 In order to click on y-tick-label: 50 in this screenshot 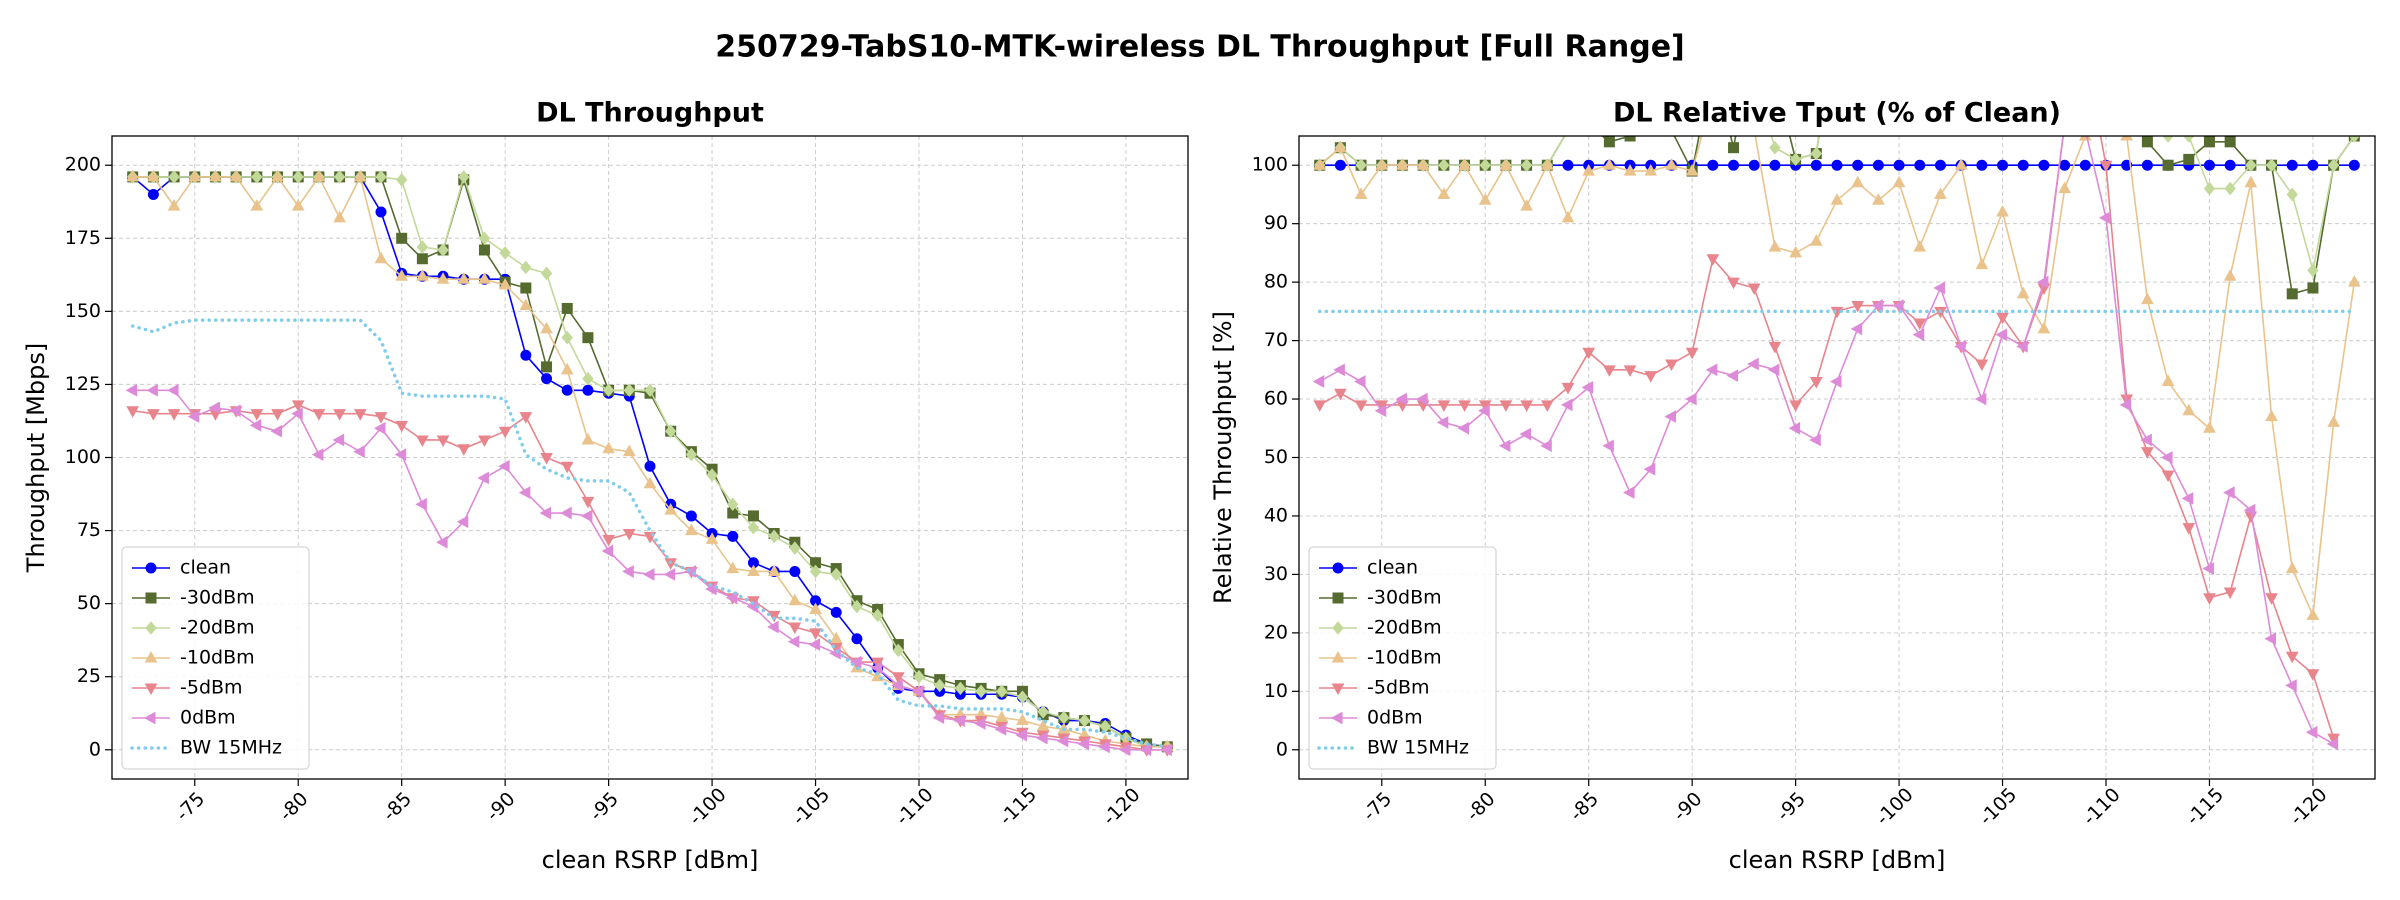, I will do `click(1276, 457)`.